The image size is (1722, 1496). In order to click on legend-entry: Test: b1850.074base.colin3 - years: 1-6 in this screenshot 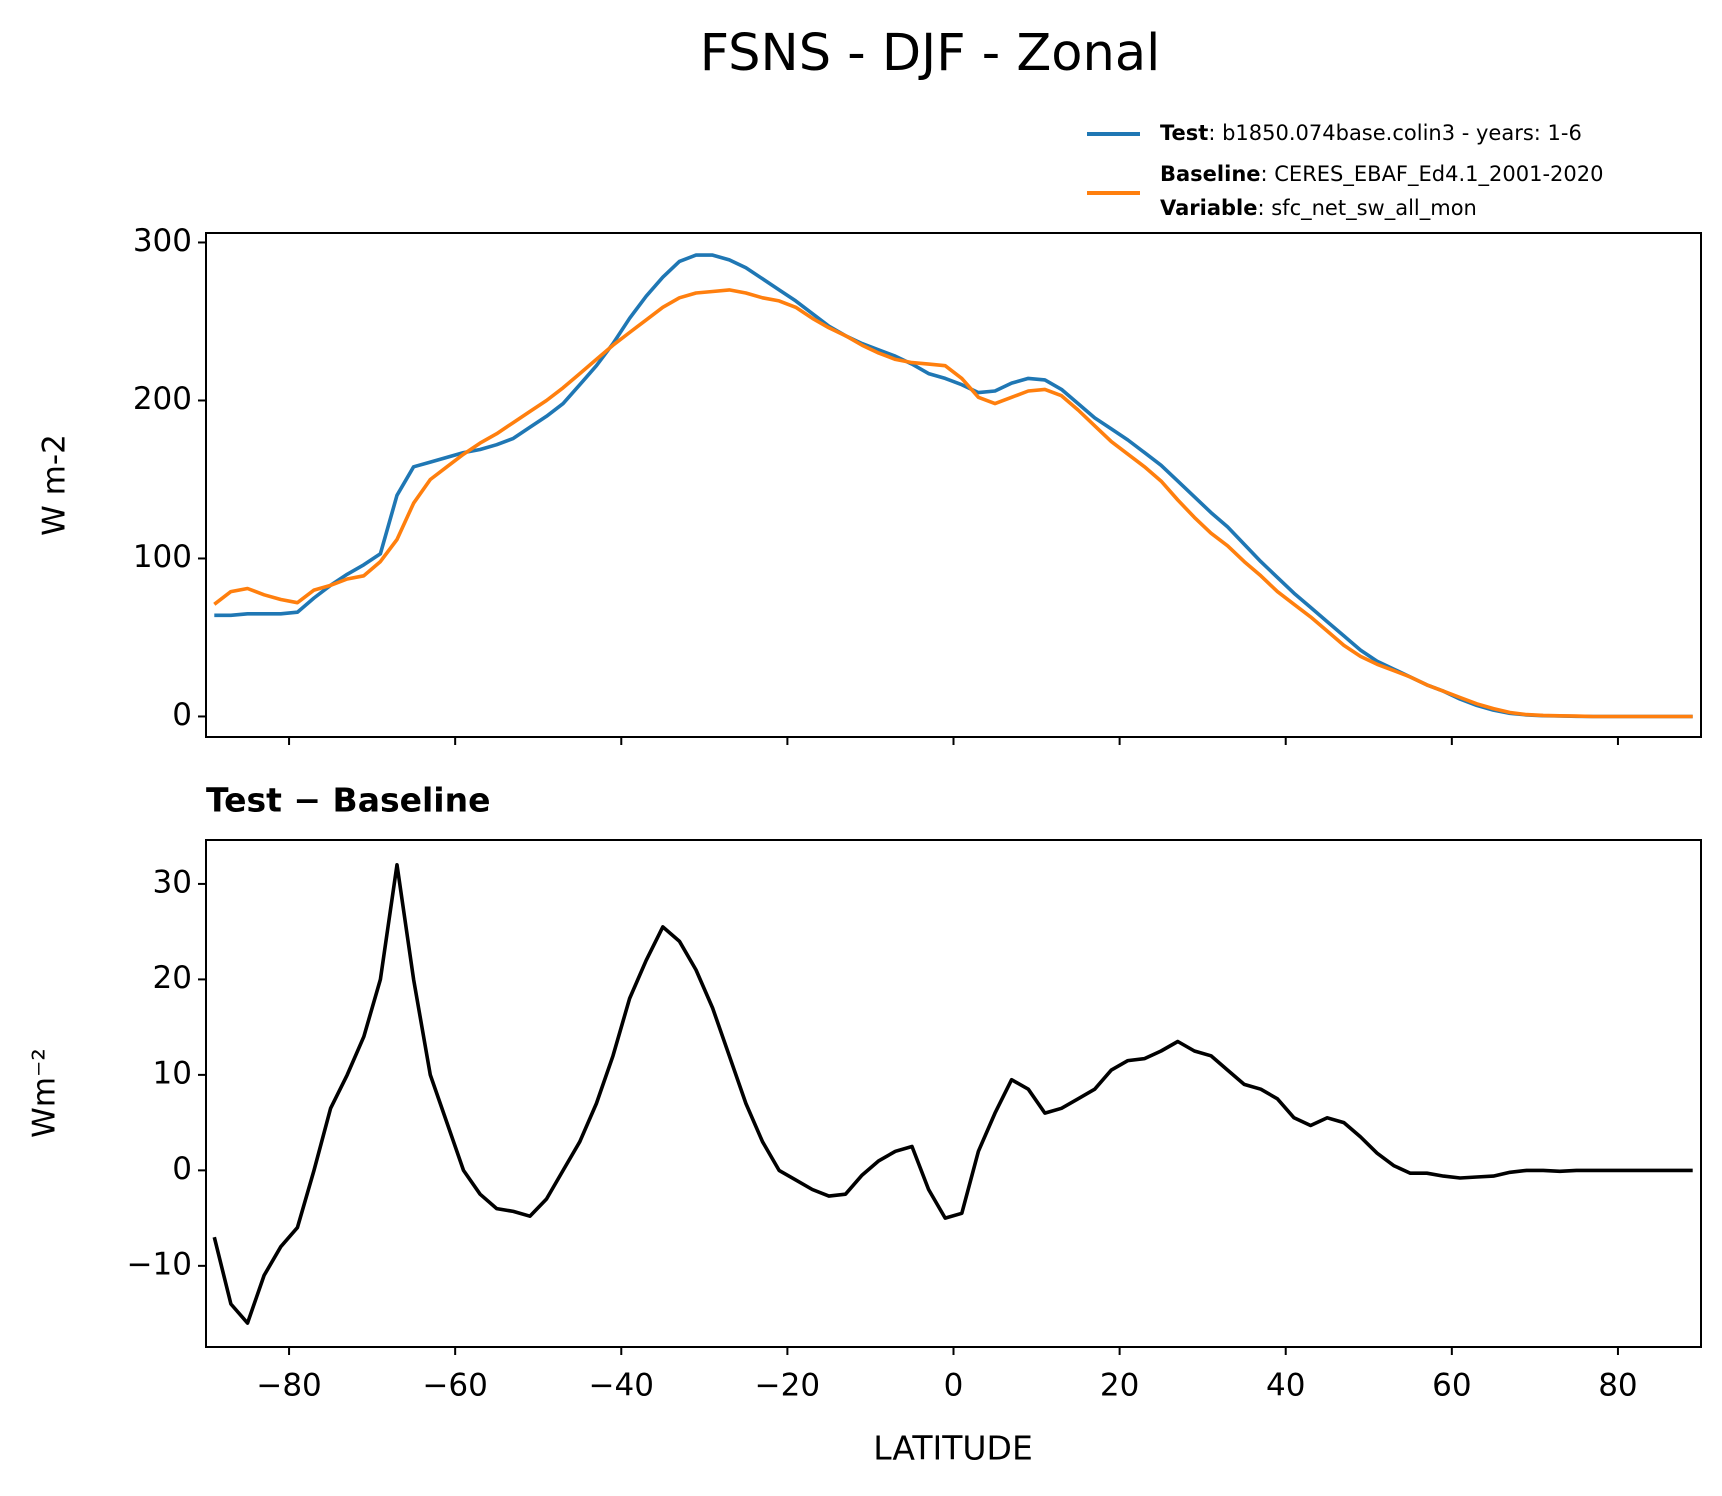, I will do `click(1371, 133)`.